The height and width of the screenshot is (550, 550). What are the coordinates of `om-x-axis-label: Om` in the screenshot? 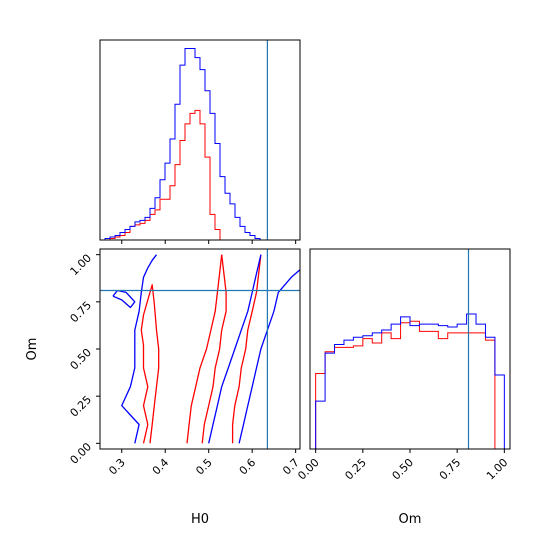 It's located at (410, 519).